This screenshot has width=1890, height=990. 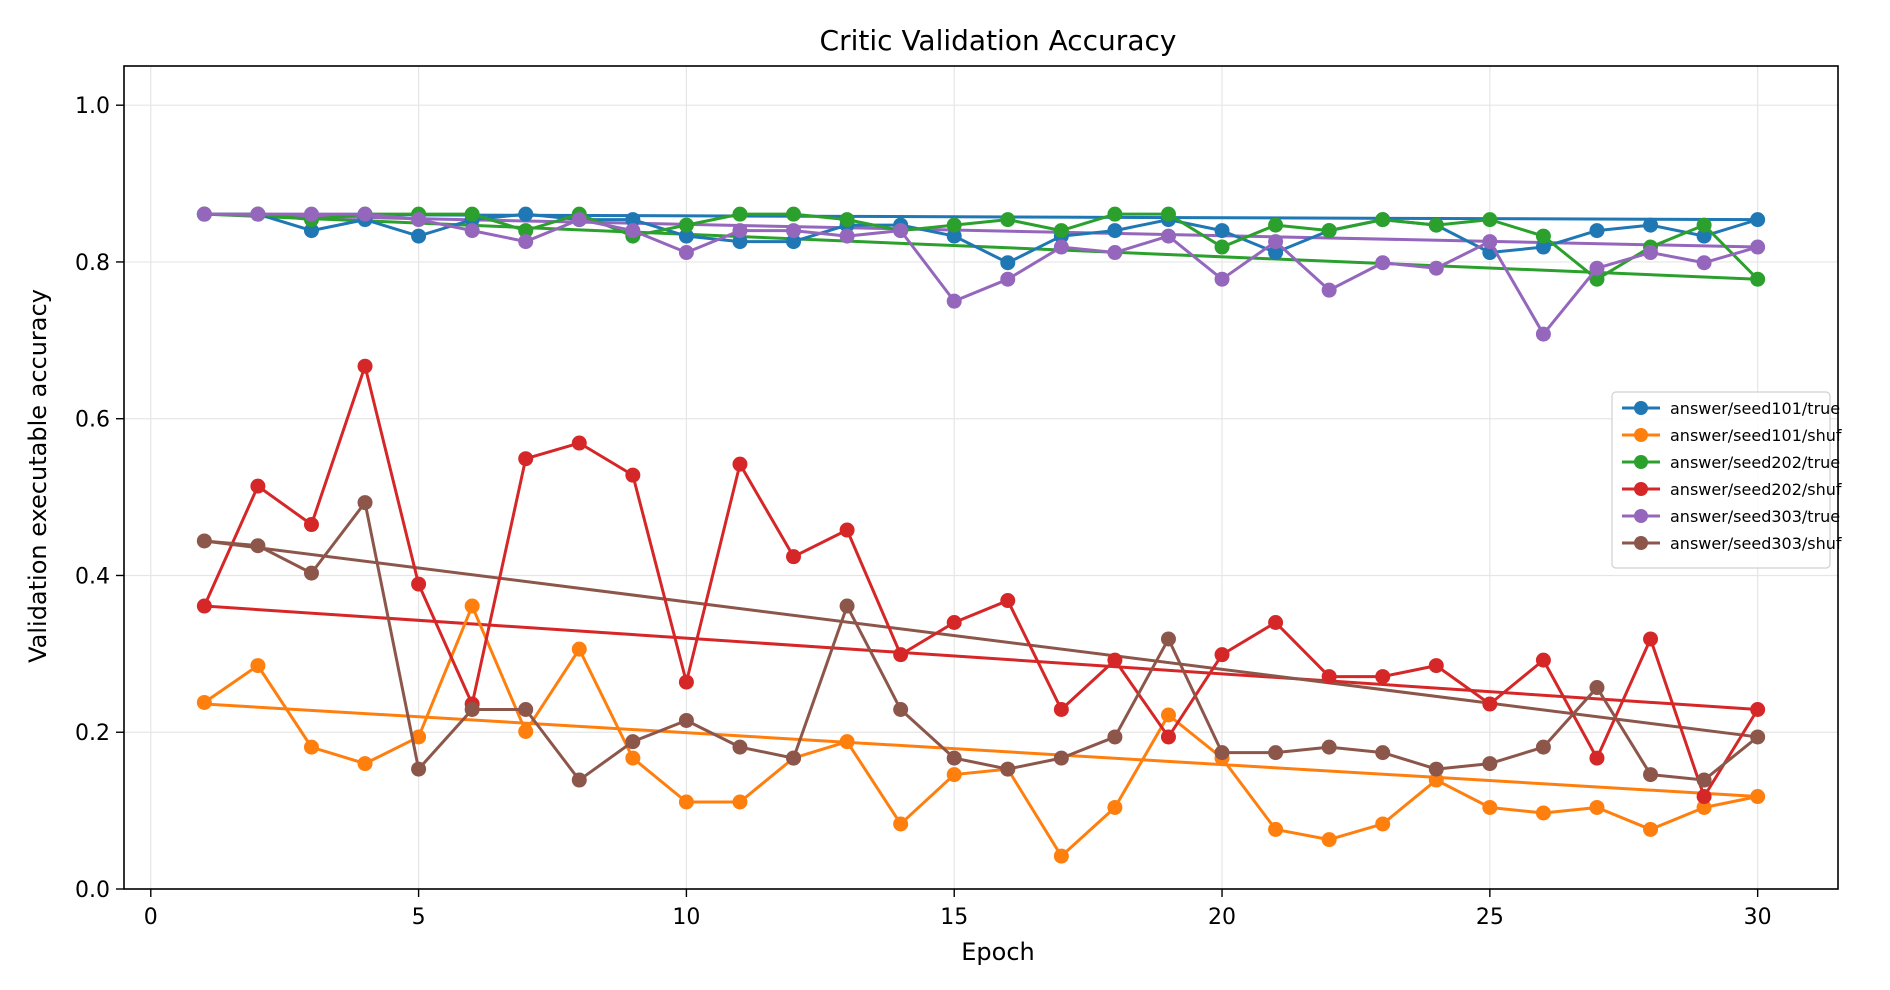 I want to click on data-point-answer/seed303/shuf-16, so click(x=1008, y=769).